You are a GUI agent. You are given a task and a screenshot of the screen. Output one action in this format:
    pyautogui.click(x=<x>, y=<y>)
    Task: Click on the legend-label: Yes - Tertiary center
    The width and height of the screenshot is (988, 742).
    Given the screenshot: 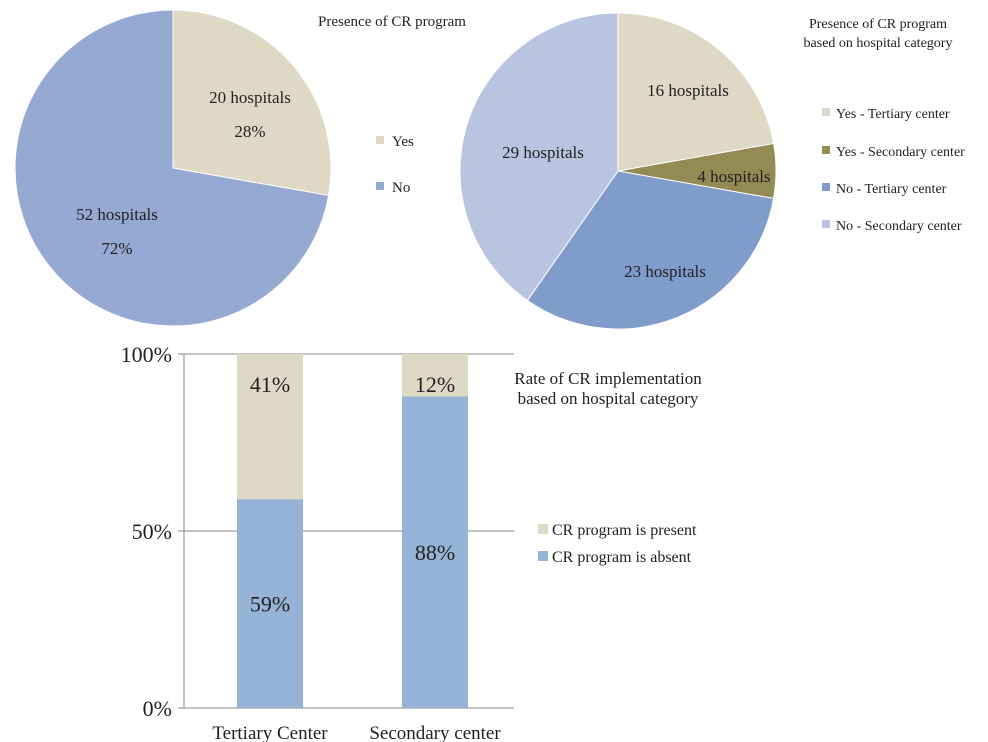 What is the action you would take?
    pyautogui.click(x=893, y=114)
    